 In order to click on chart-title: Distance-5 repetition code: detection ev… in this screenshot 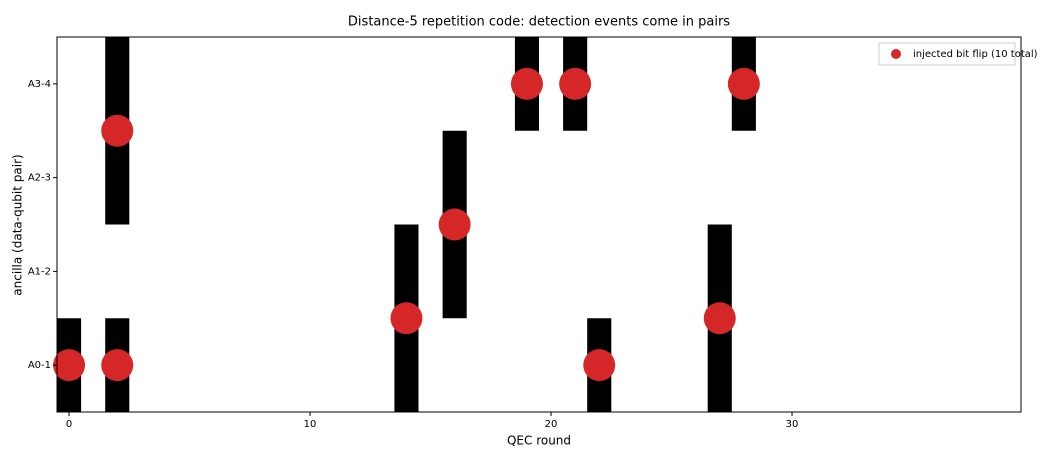, I will do `click(539, 22)`.